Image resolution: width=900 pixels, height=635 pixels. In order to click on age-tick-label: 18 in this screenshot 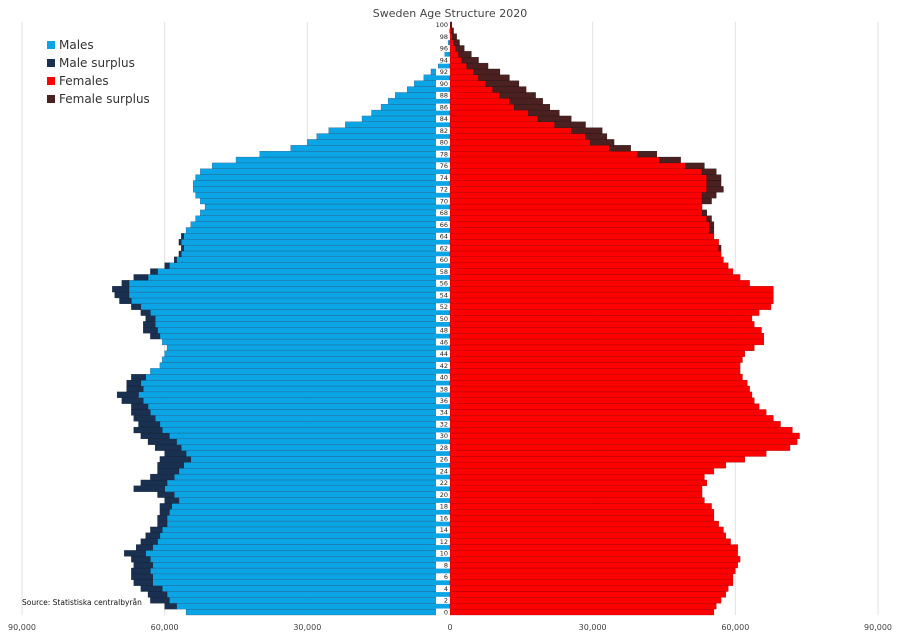, I will do `click(444, 507)`.